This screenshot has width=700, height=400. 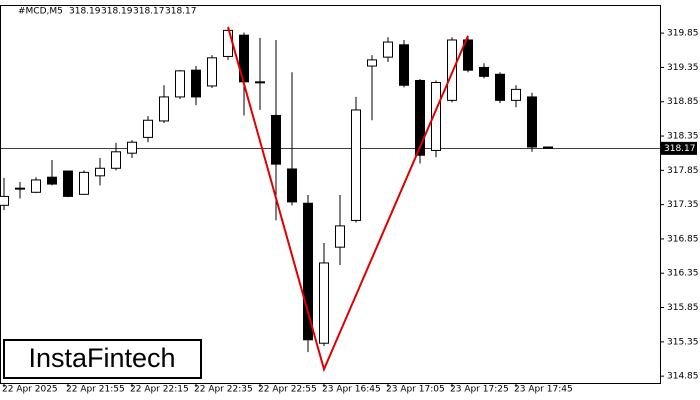 What do you see at coordinates (683, 137) in the screenshot?
I see `y-tick-label: 318.35` at bounding box center [683, 137].